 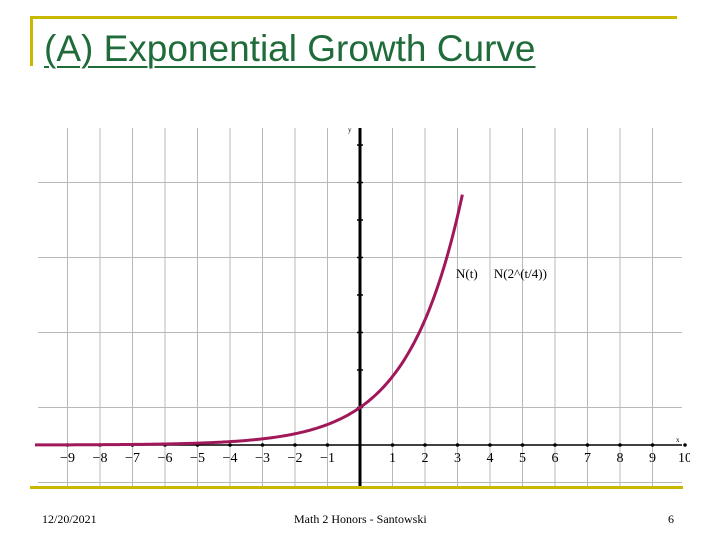 I want to click on x-tick-label: −5, so click(x=197, y=458).